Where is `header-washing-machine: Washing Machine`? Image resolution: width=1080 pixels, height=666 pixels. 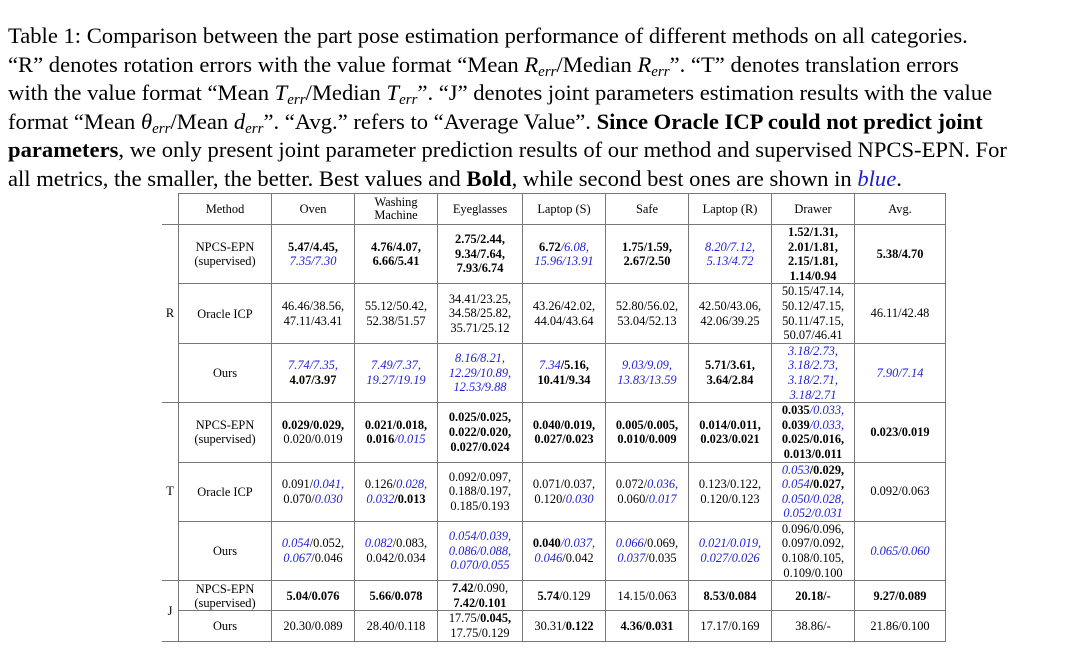 header-washing-machine: Washing Machine is located at coordinates (396, 209).